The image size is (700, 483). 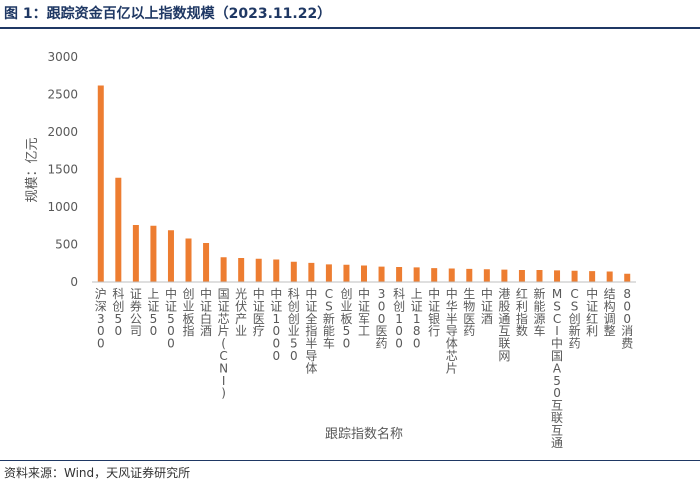 What do you see at coordinates (171, 318) in the screenshot?
I see `x-tick-label: 中证 5 0 0` at bounding box center [171, 318].